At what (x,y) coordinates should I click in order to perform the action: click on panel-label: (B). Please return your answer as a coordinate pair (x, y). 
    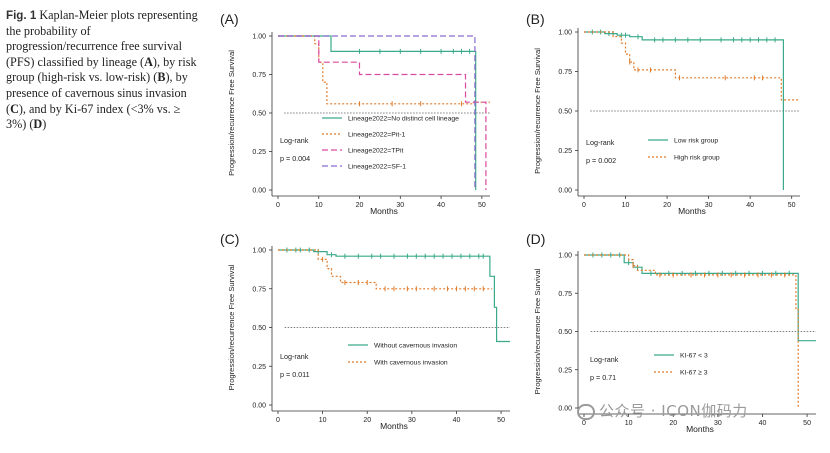
    Looking at the image, I should click on (535, 19).